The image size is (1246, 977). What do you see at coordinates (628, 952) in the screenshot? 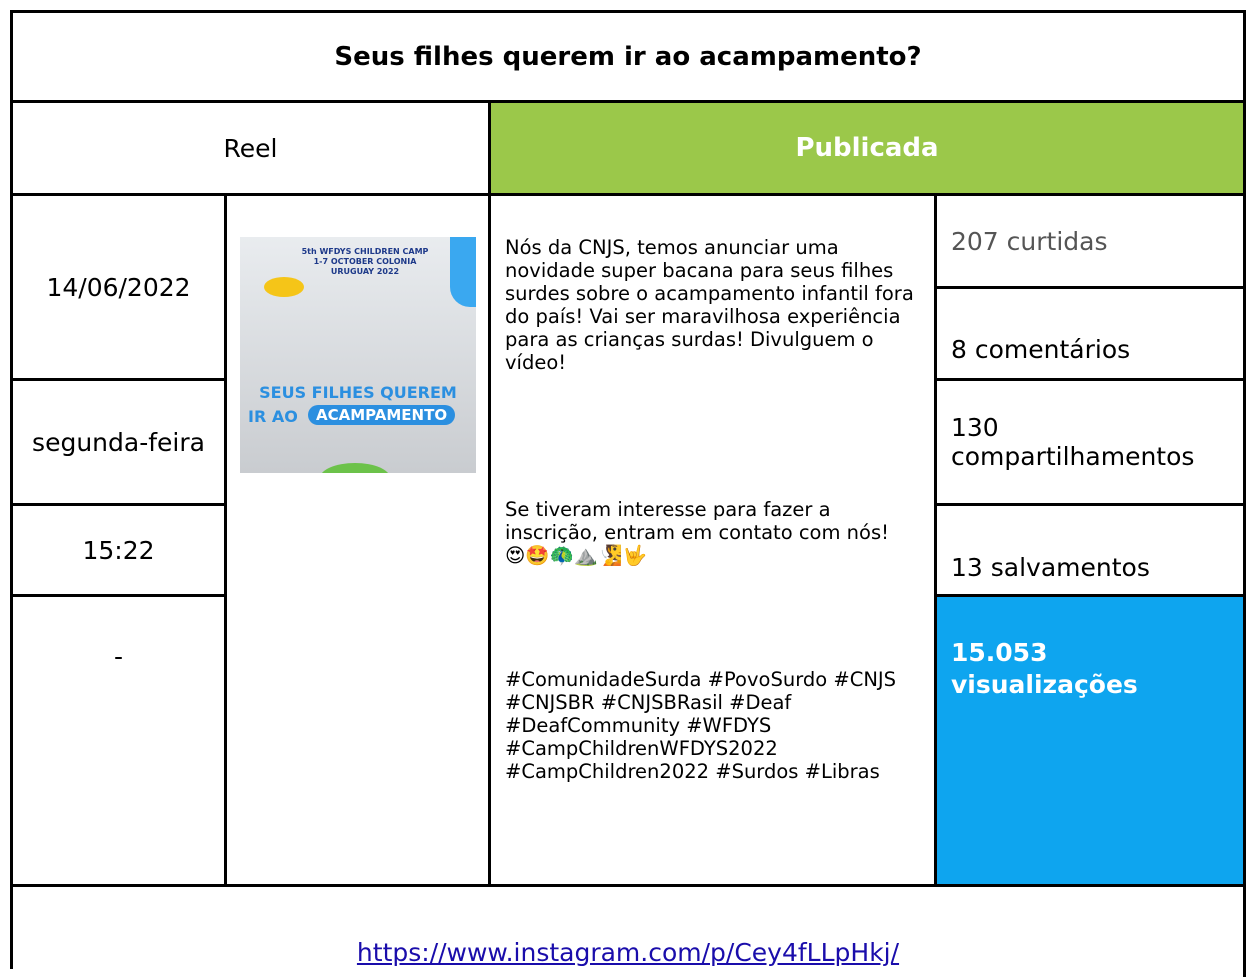
I see `post-link: https://www.instagram.com/p/Cey4fLLpHkj/` at bounding box center [628, 952].